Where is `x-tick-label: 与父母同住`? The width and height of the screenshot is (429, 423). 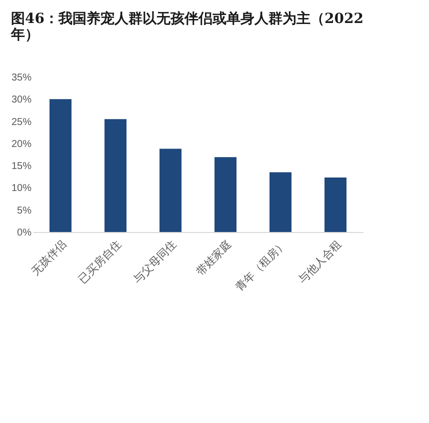
x-tick-label: 与父母同住 is located at coordinates (154, 262).